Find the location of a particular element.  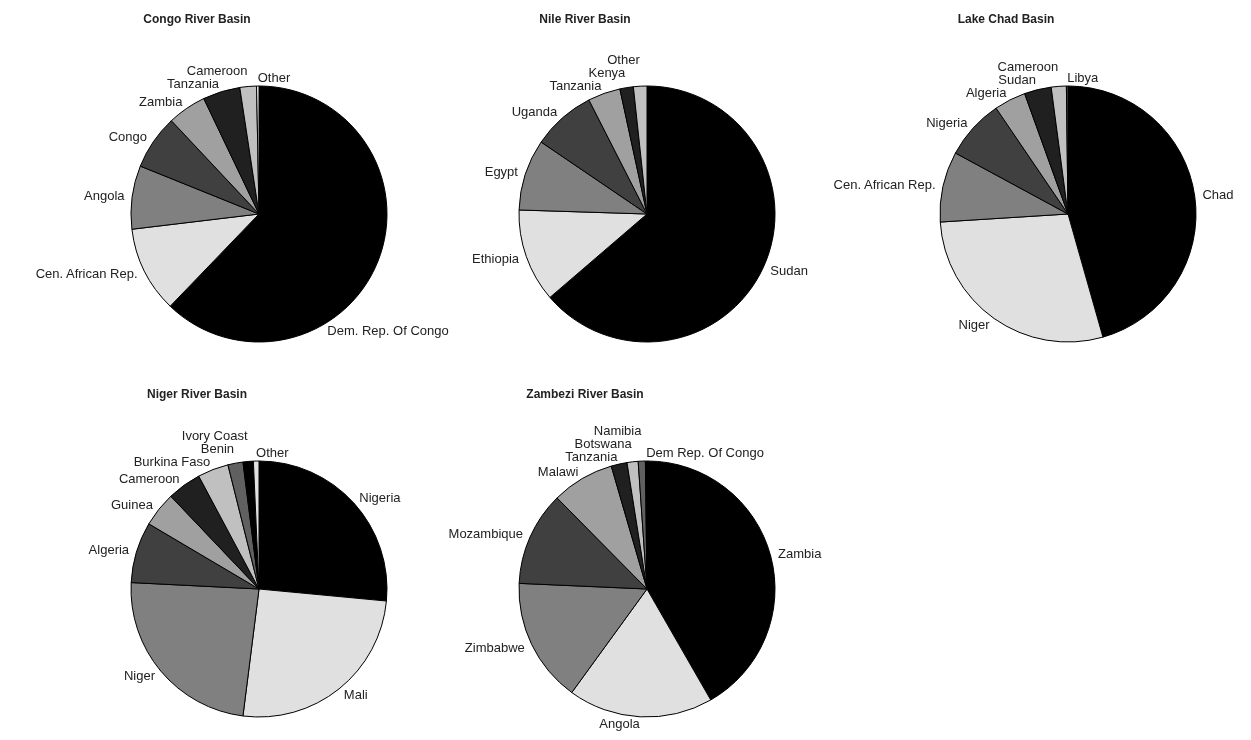

chart-title: Zambezi River Basin is located at coordinates (585, 394).